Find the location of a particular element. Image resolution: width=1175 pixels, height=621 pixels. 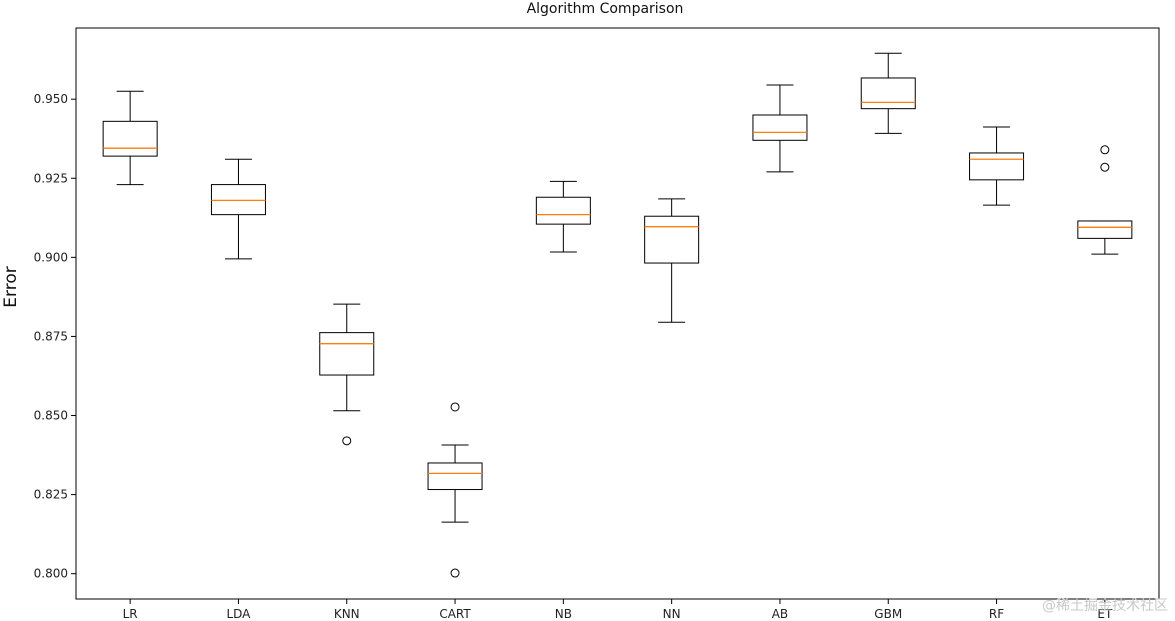

x-tick-label-knn: KNN is located at coordinates (347, 614).